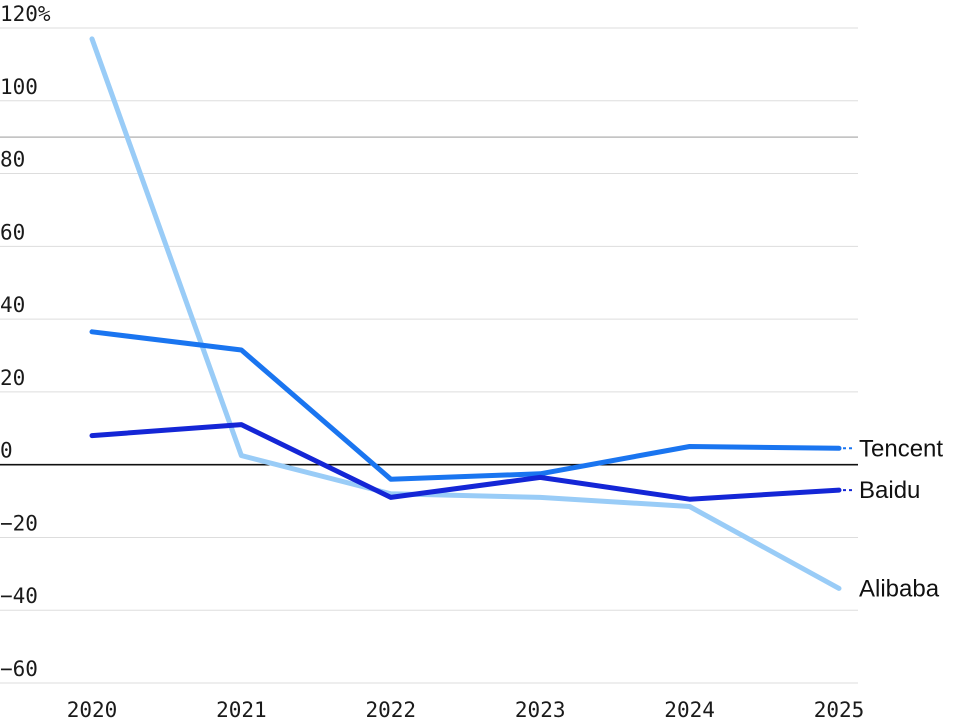 Image resolution: width=960 pixels, height=720 pixels. I want to click on x-axis-tick-labels: 2020 2021 2022 2023 2024 2025, so click(466, 709).